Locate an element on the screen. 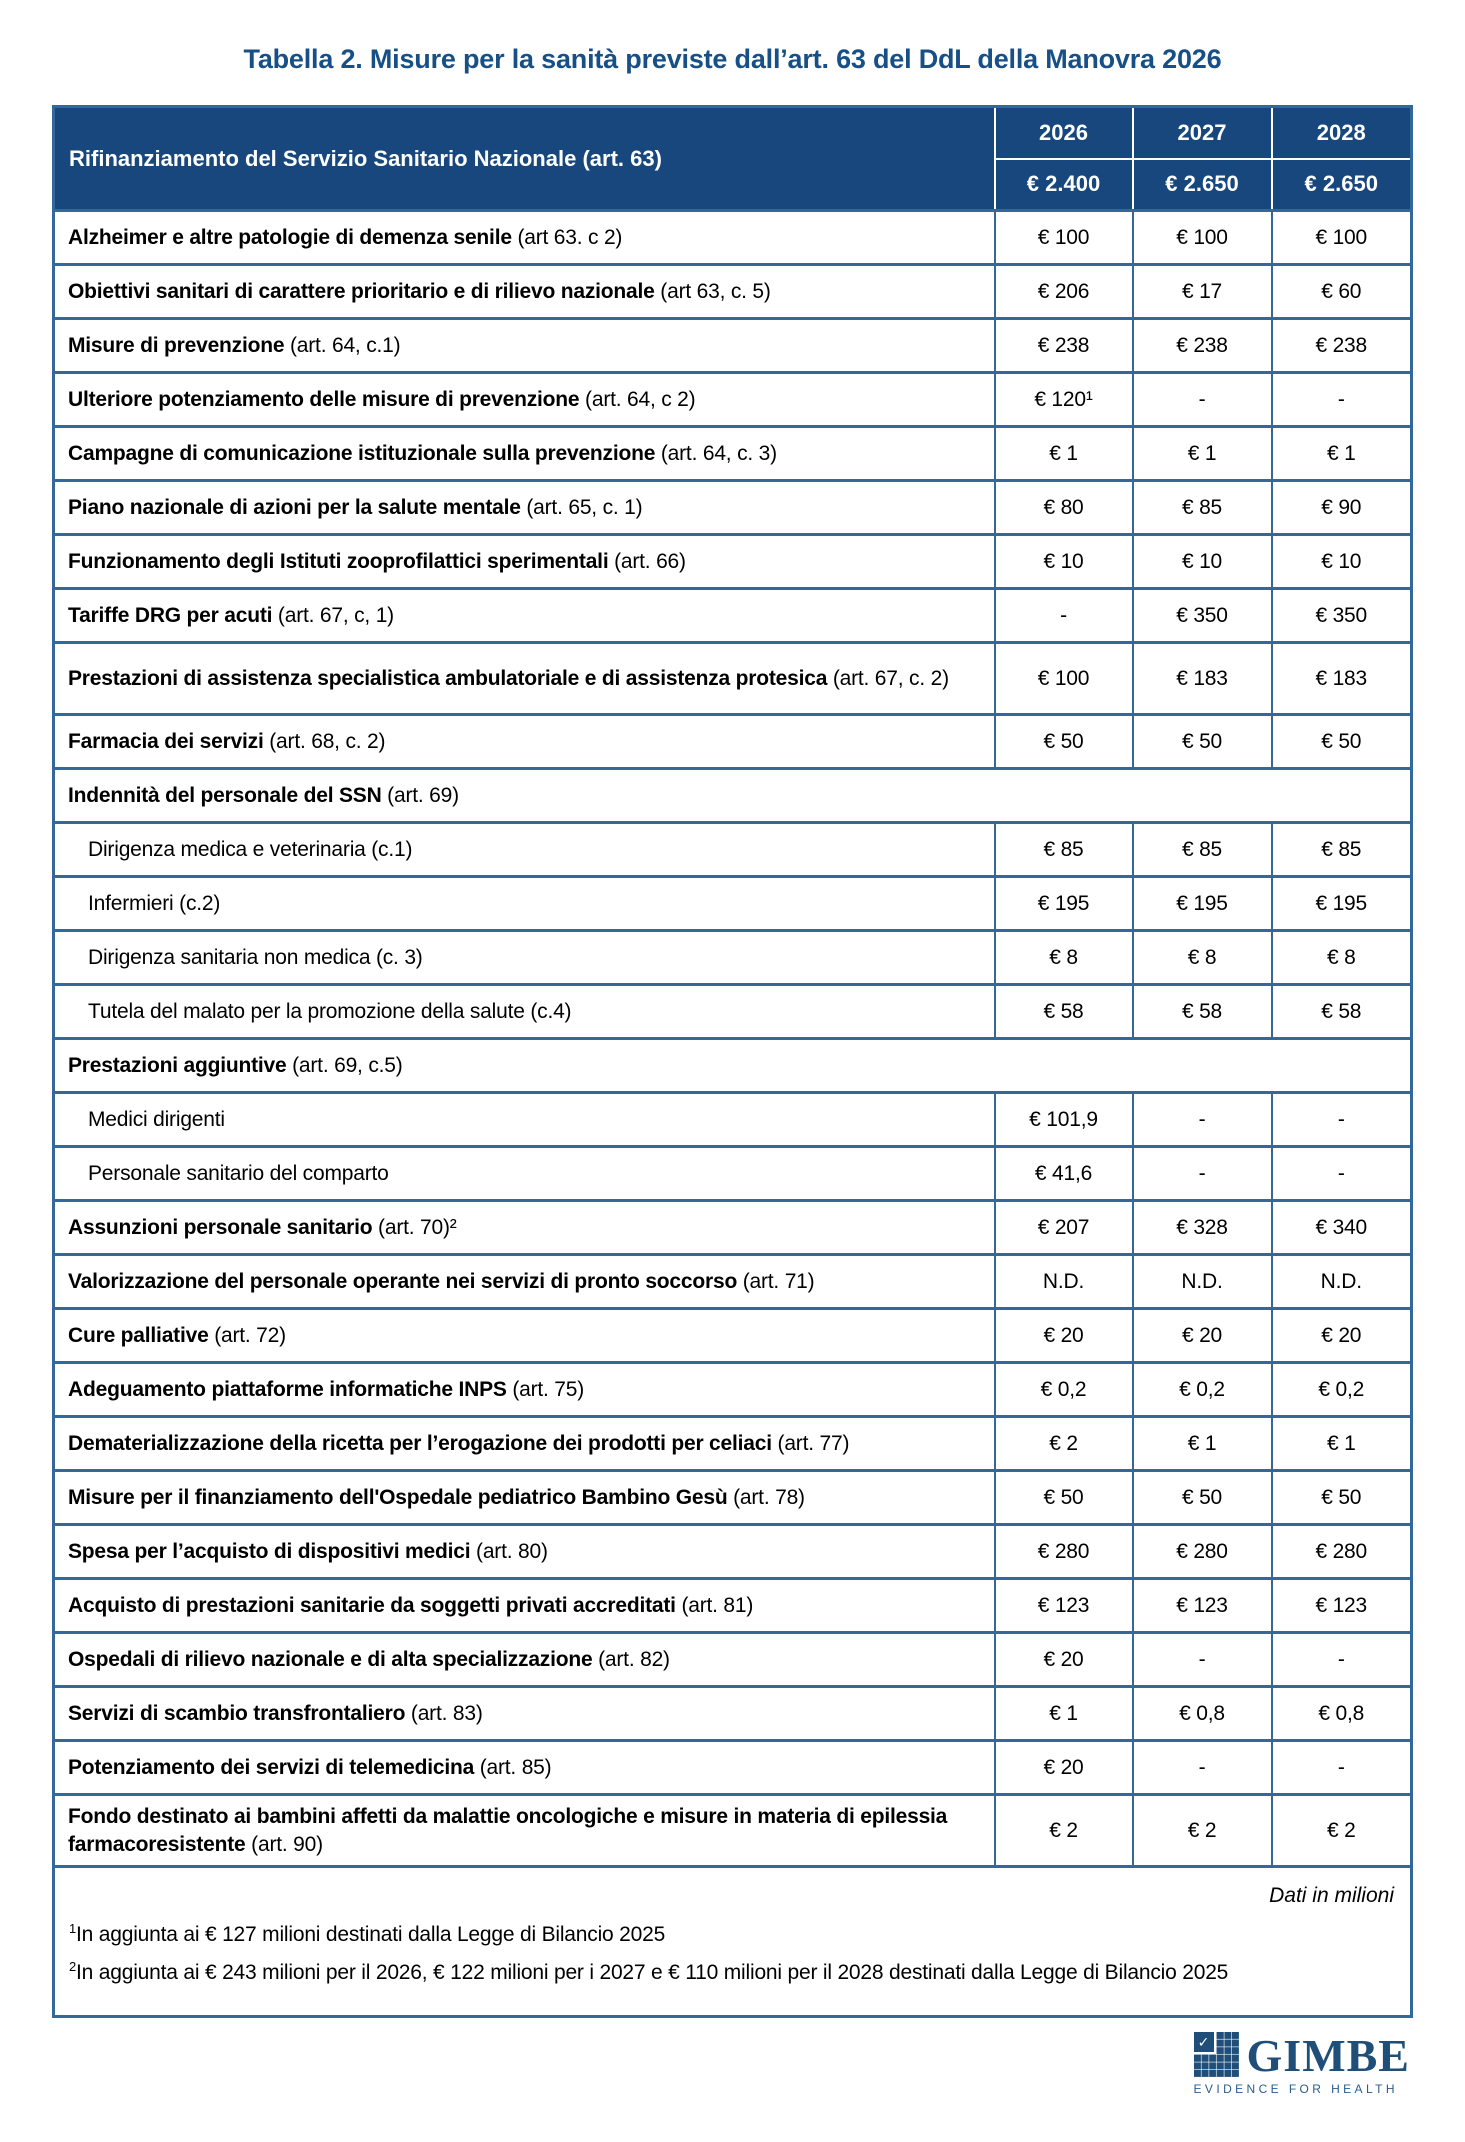 The image size is (1465, 2142). measure-label: Prestazioni aggiuntive (art. 69, c.5) is located at coordinates (732, 1065).